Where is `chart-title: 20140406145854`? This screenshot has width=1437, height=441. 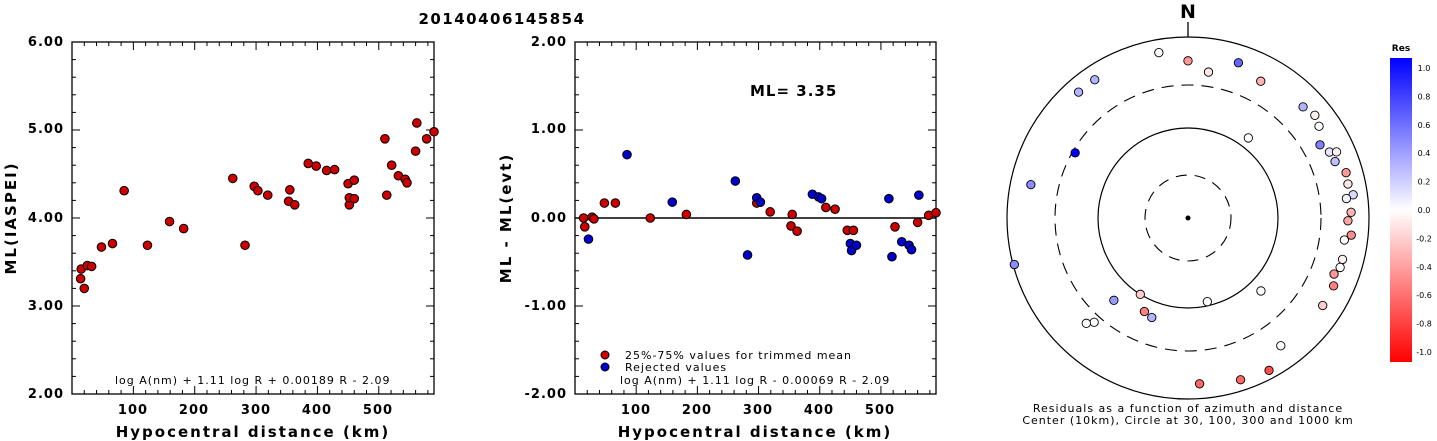 chart-title: 20140406145854 is located at coordinates (501, 19).